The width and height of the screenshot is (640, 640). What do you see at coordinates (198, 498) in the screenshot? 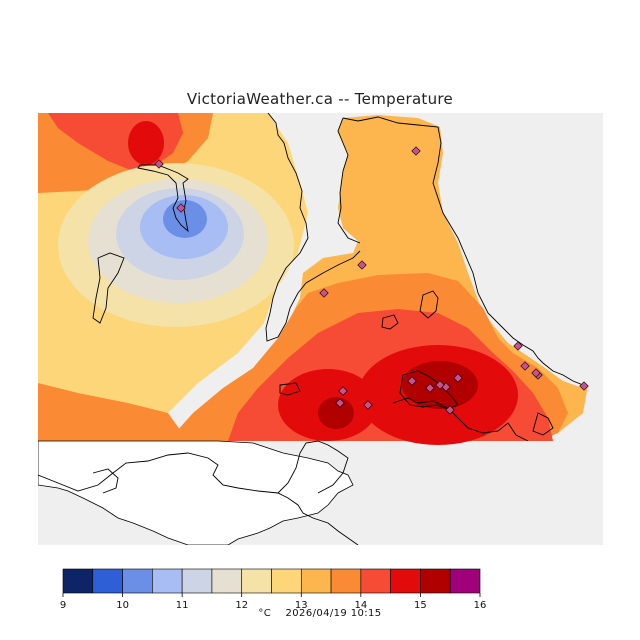
I see `coast-lower-main` at bounding box center [198, 498].